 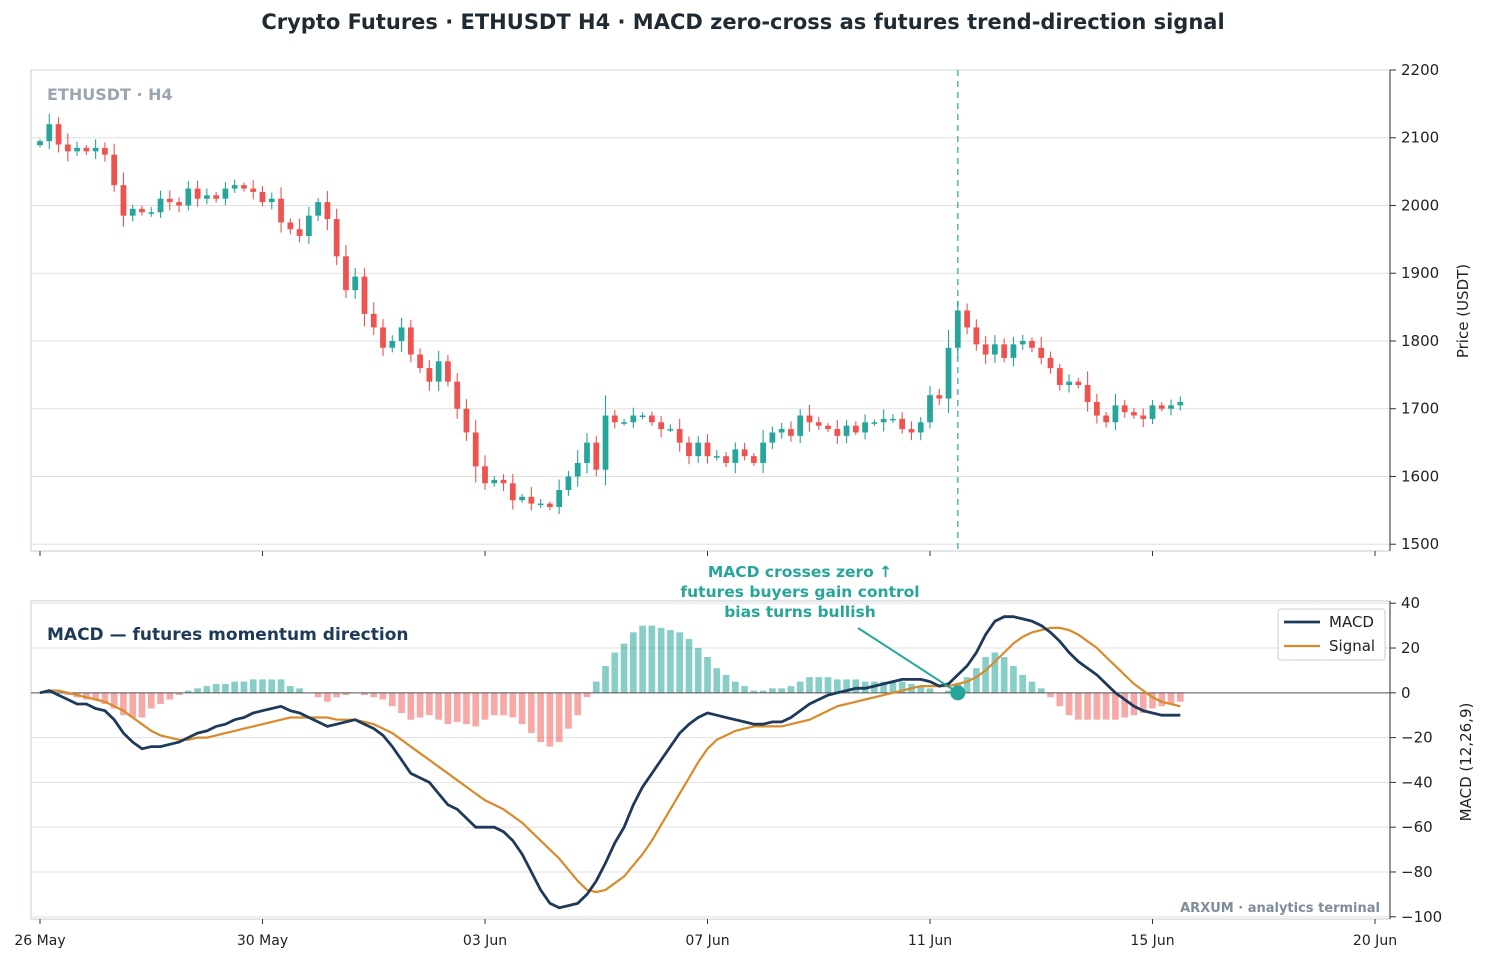 I want to click on x-tick-label: 07 Jun, so click(x=707, y=941).